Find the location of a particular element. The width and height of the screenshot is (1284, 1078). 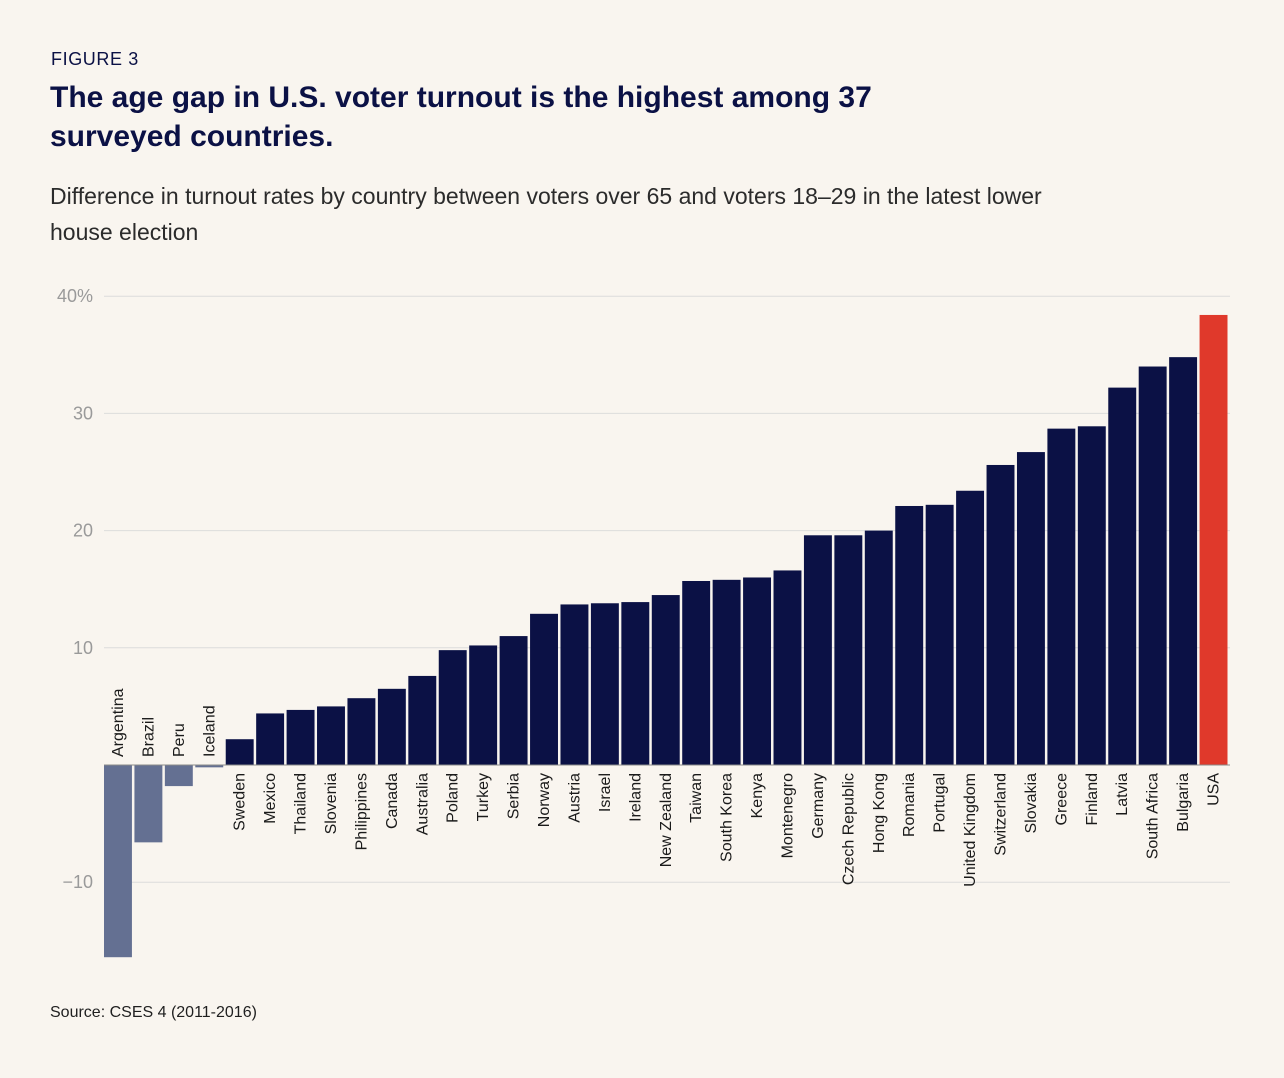

category-label: Norway is located at coordinates (544, 800).